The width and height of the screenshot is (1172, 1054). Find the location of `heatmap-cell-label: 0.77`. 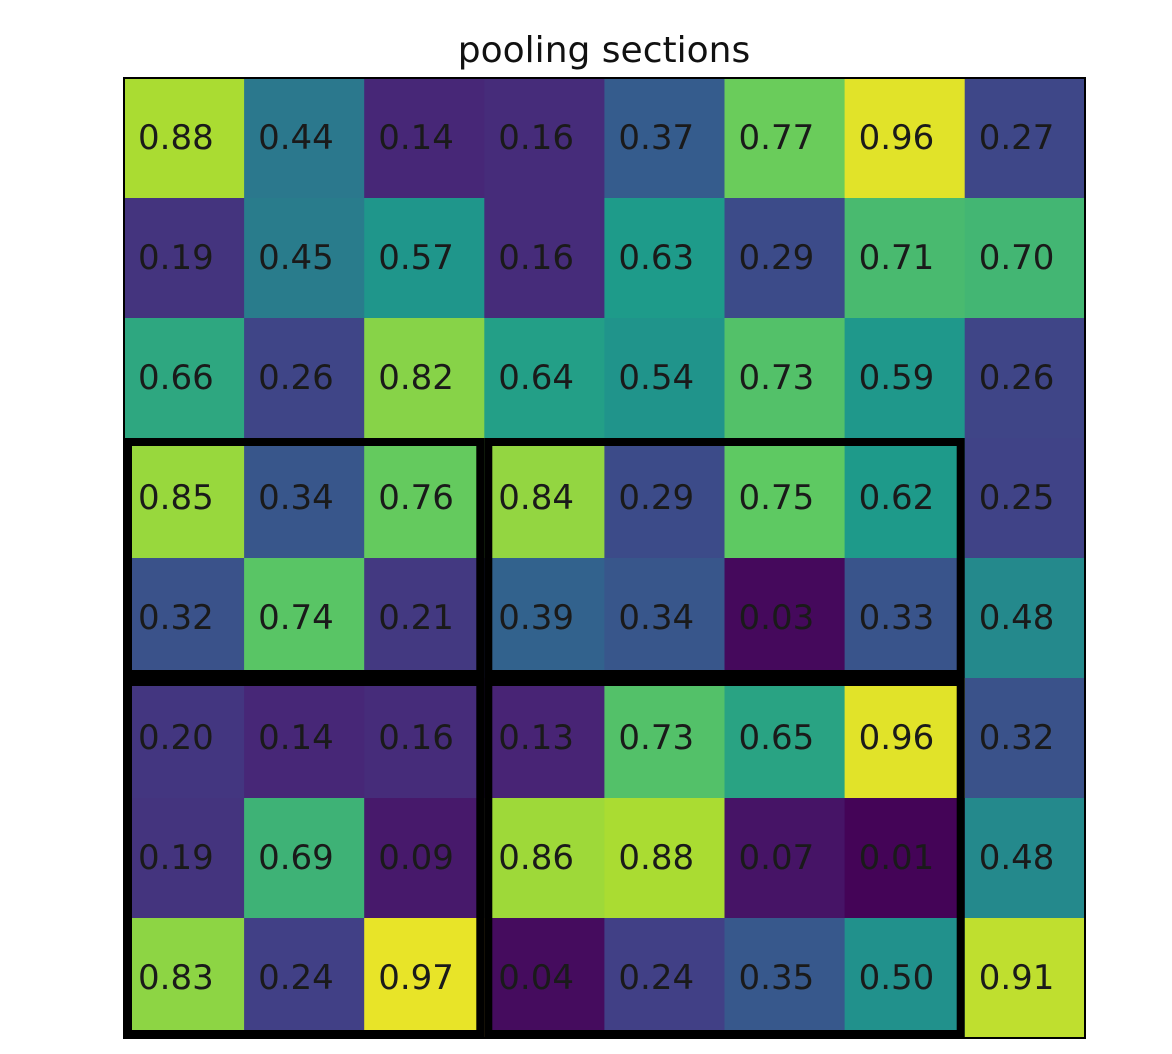

heatmap-cell-label: 0.77 is located at coordinates (777, 138).